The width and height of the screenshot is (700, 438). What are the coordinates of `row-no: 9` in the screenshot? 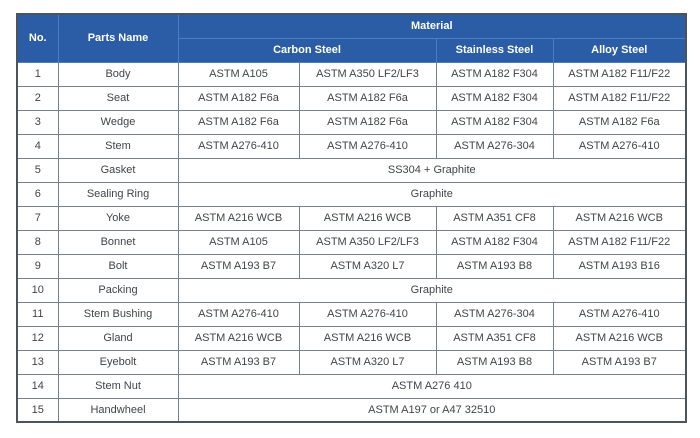 It's located at (37, 266).